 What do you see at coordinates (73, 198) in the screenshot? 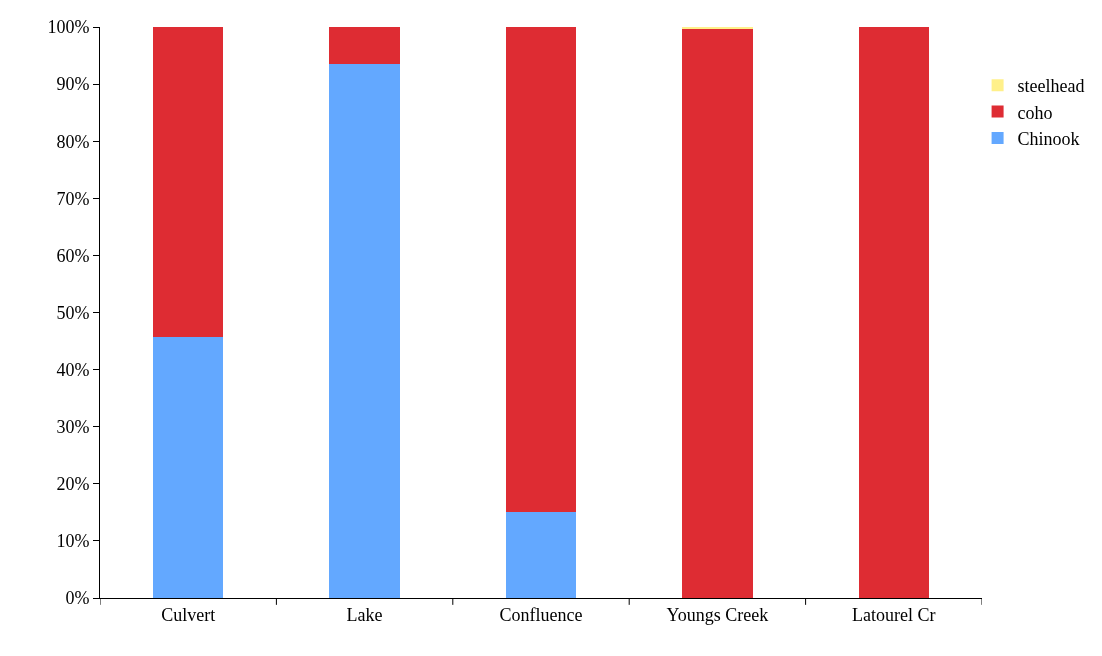
I see `y-tick-label: 70%` at bounding box center [73, 198].